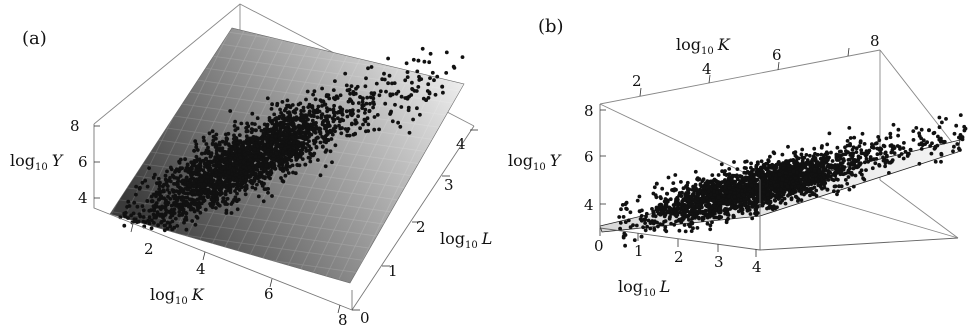  I want to click on panel-a-x-tick: 8, so click(343, 320).